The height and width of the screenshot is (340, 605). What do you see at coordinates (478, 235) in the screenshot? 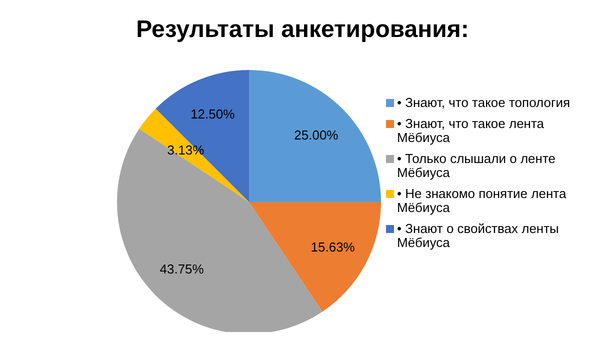
I see `legend-label: • Знают о свойствах ленты Мёбиуса` at bounding box center [478, 235].